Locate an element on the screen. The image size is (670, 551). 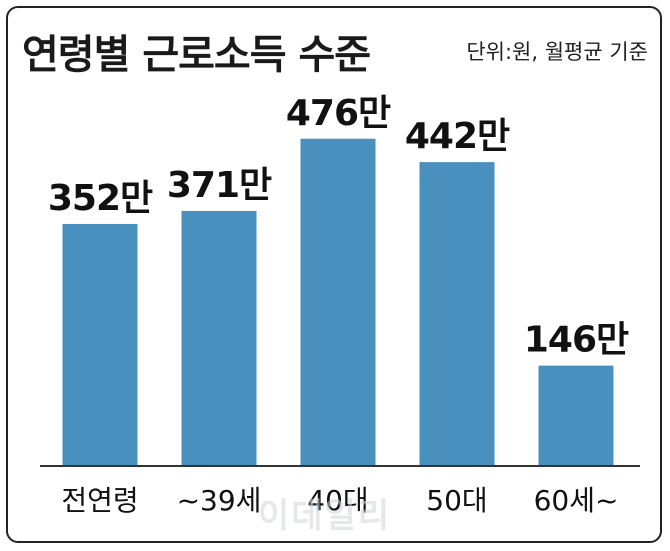
bar-value-label-1: 371만 is located at coordinates (219, 185).